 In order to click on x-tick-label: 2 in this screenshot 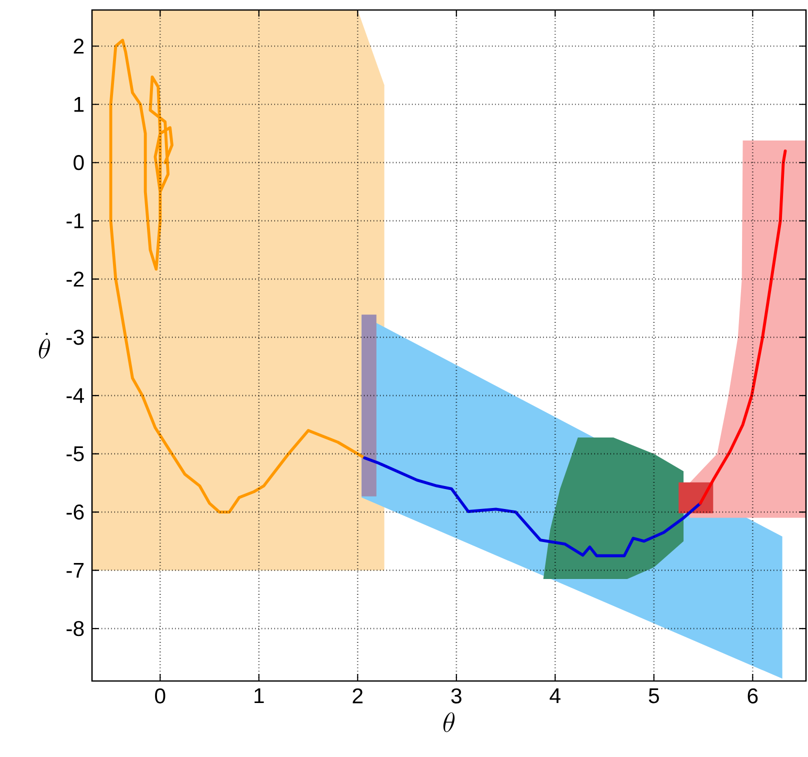, I will do `click(357, 696)`.